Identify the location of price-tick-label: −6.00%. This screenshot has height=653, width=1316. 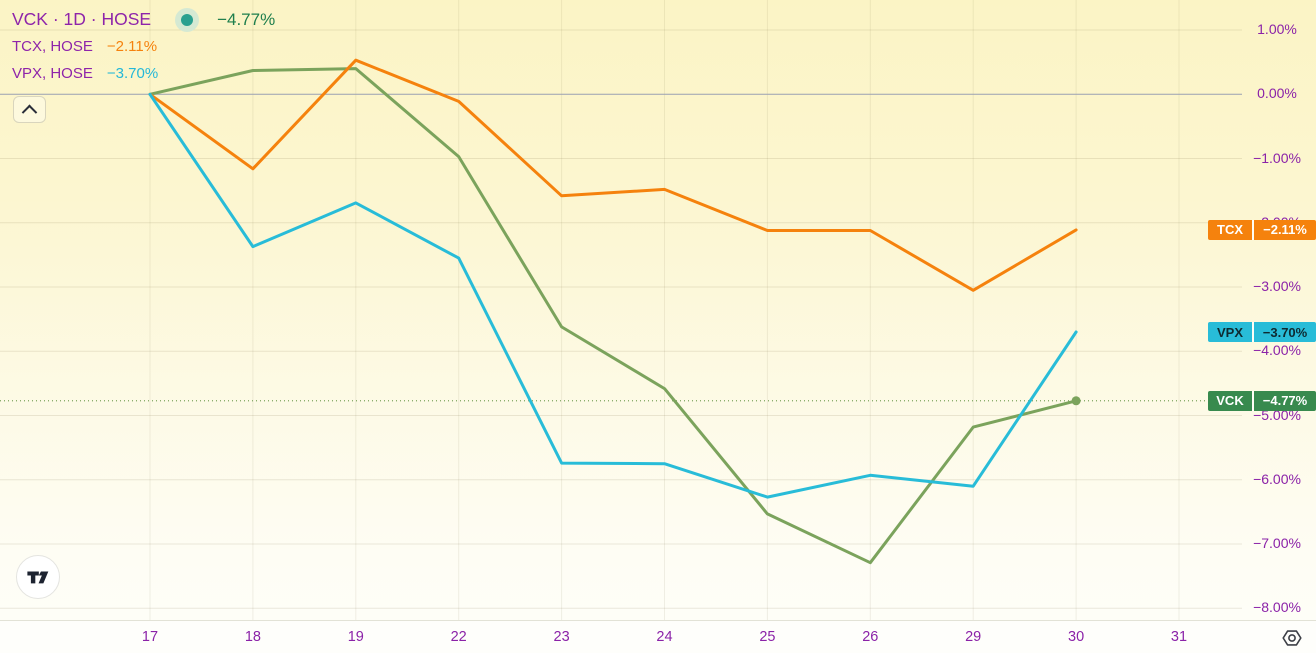
(1277, 478).